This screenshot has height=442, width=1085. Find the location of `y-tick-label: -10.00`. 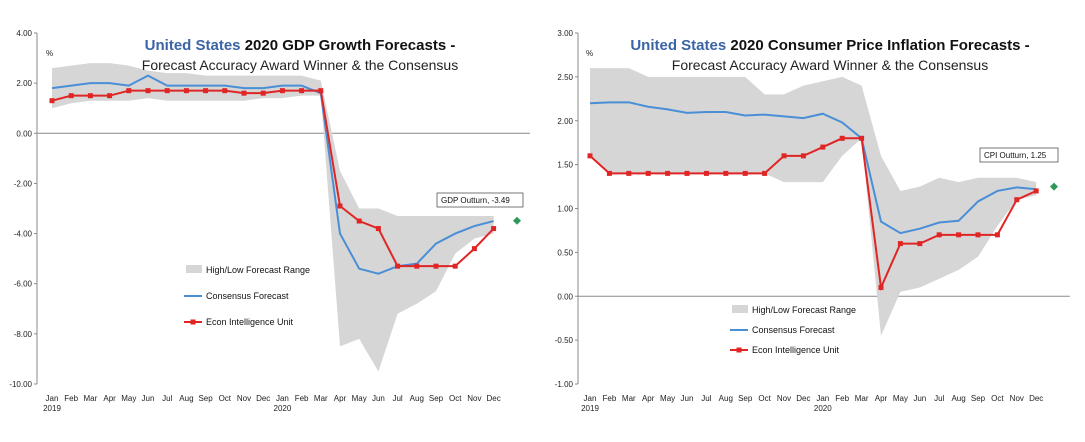

y-tick-label: -10.00 is located at coordinates (20, 384).